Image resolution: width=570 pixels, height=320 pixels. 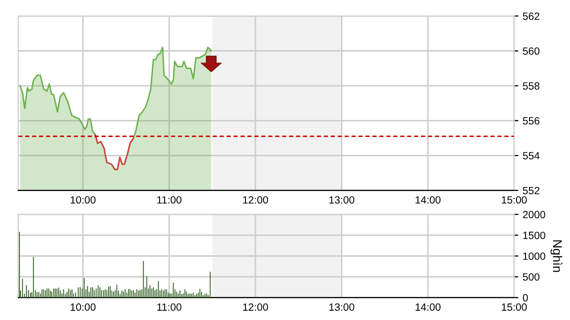 I want to click on y-axis-title: Nghìn, so click(x=556, y=256).